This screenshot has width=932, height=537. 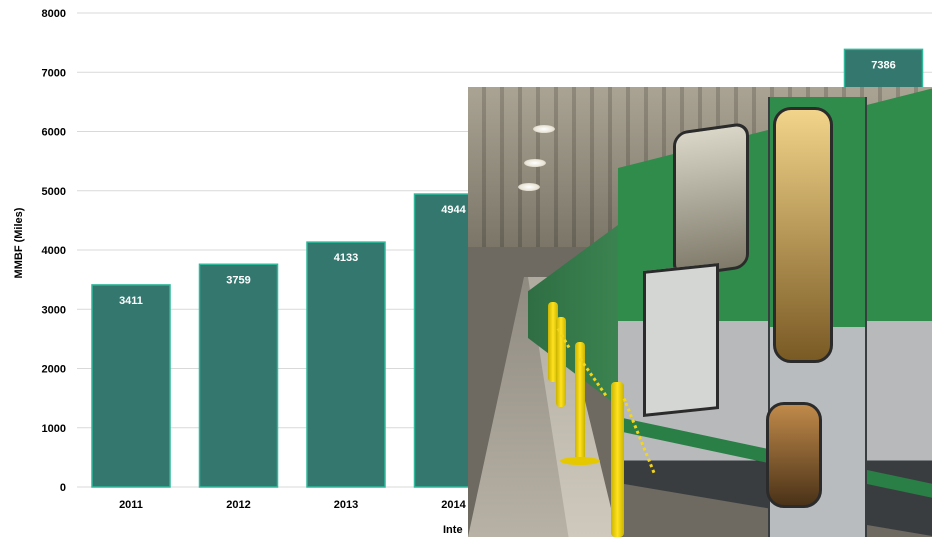 I want to click on train-side-panel, so click(x=681, y=340).